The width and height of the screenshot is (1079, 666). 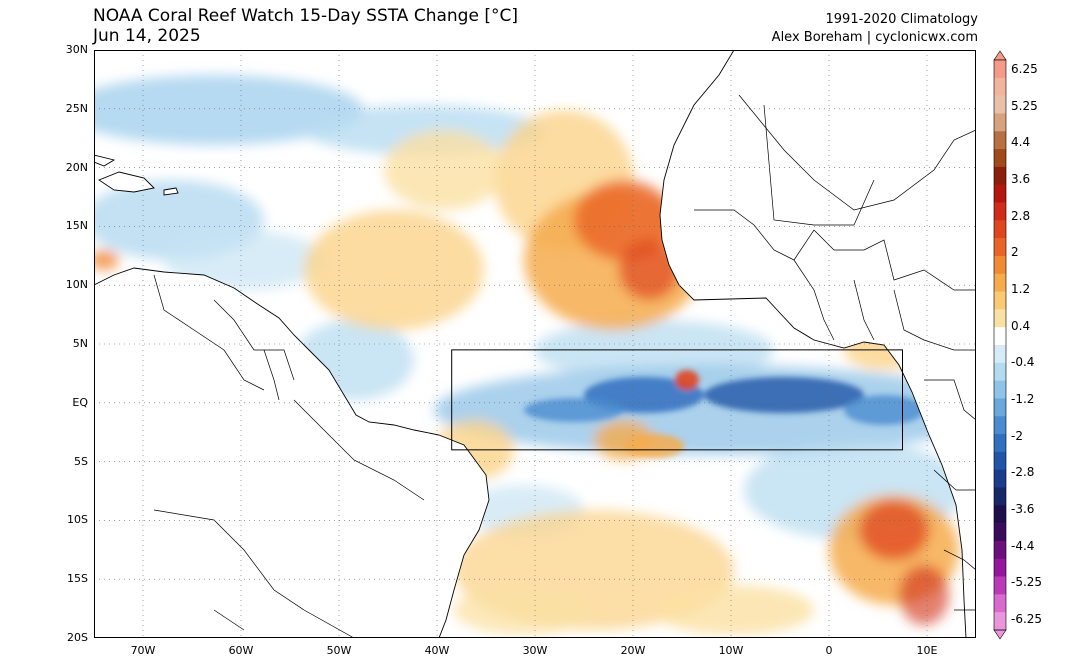 I want to click on colorbar-label: 6.25, so click(x=1024, y=69).